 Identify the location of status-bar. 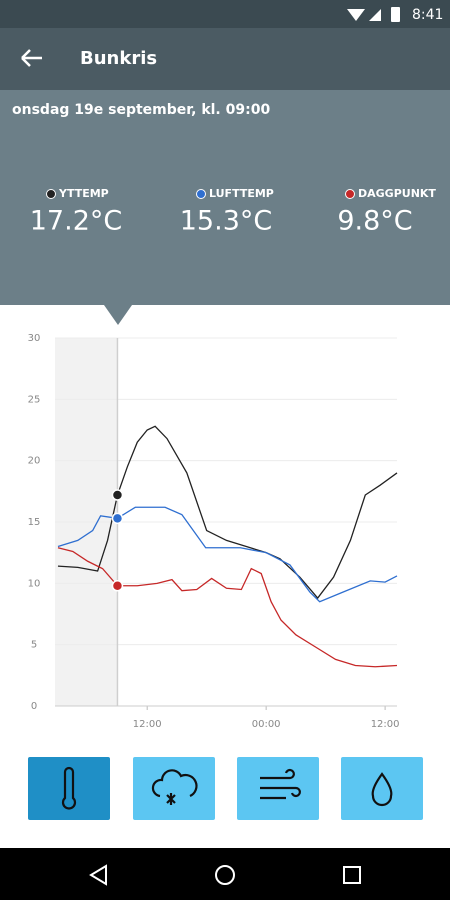
(225, 14).